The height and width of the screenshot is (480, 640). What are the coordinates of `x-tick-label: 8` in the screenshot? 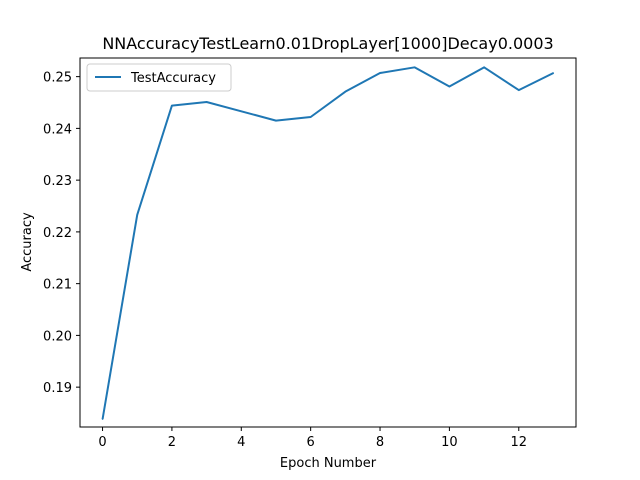 It's located at (380, 442).